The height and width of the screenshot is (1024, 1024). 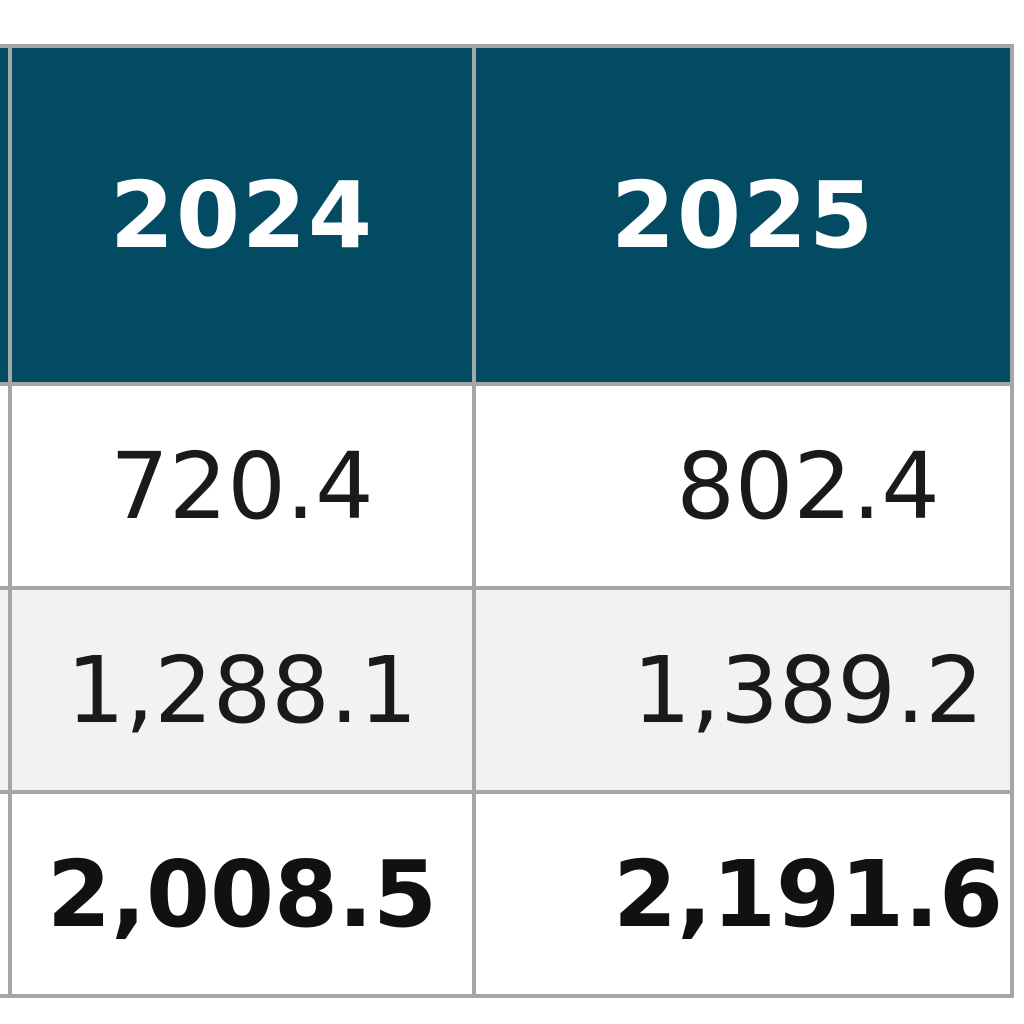 I want to click on cell-2024: 2,008.5, so click(x=242, y=894).